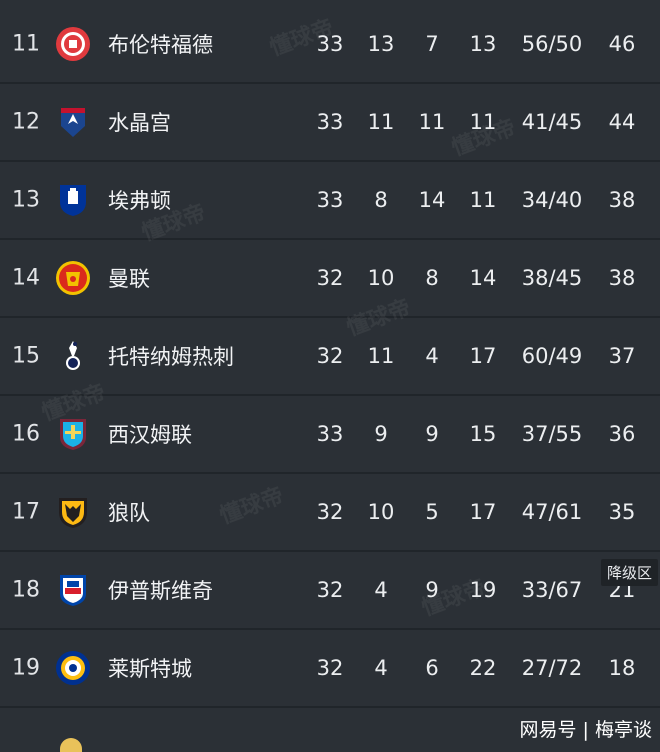 This screenshot has width=660, height=752. I want to click on wins: 8, so click(381, 200).